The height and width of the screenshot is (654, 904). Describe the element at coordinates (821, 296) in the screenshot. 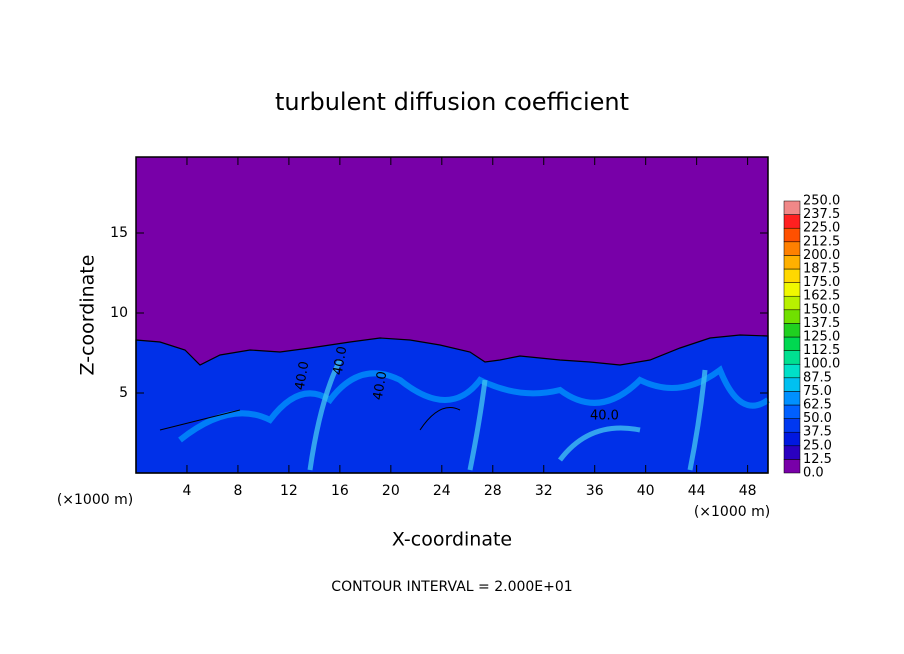

I see `colorbar-label: 162.5` at that location.